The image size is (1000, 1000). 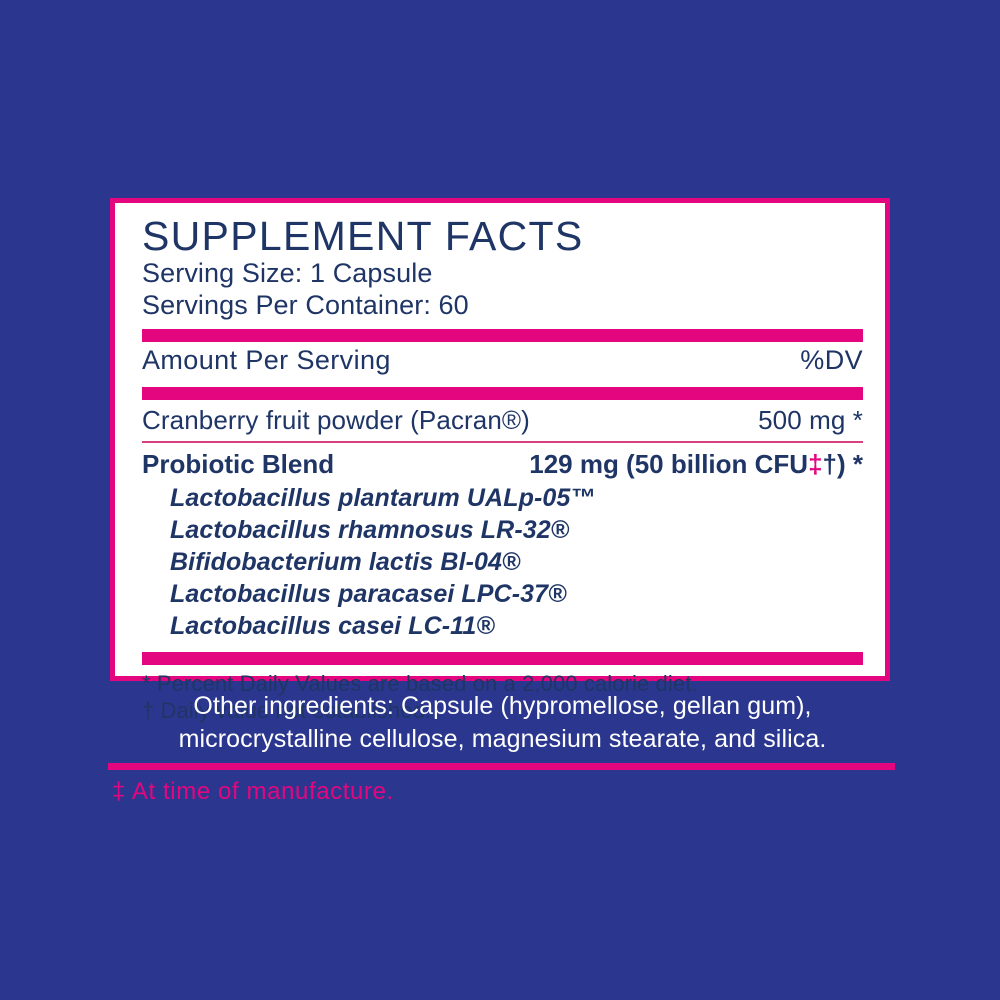 What do you see at coordinates (345, 561) in the screenshot?
I see `list-item: Bifidobacterium lactis Bl-04®` at bounding box center [345, 561].